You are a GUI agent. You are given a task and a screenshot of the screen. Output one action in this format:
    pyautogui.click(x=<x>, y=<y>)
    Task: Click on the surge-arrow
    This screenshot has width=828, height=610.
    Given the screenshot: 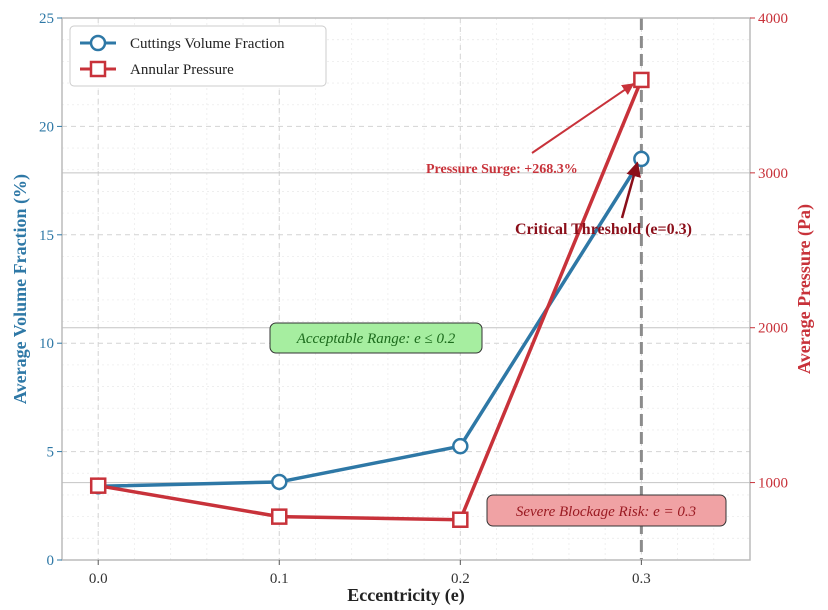 What is the action you would take?
    pyautogui.click(x=583, y=118)
    